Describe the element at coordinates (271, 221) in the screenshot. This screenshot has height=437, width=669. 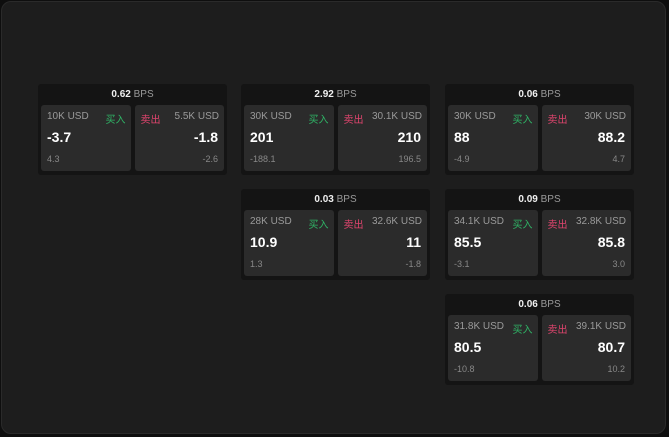
I see `bid-size: 28K USD` at that location.